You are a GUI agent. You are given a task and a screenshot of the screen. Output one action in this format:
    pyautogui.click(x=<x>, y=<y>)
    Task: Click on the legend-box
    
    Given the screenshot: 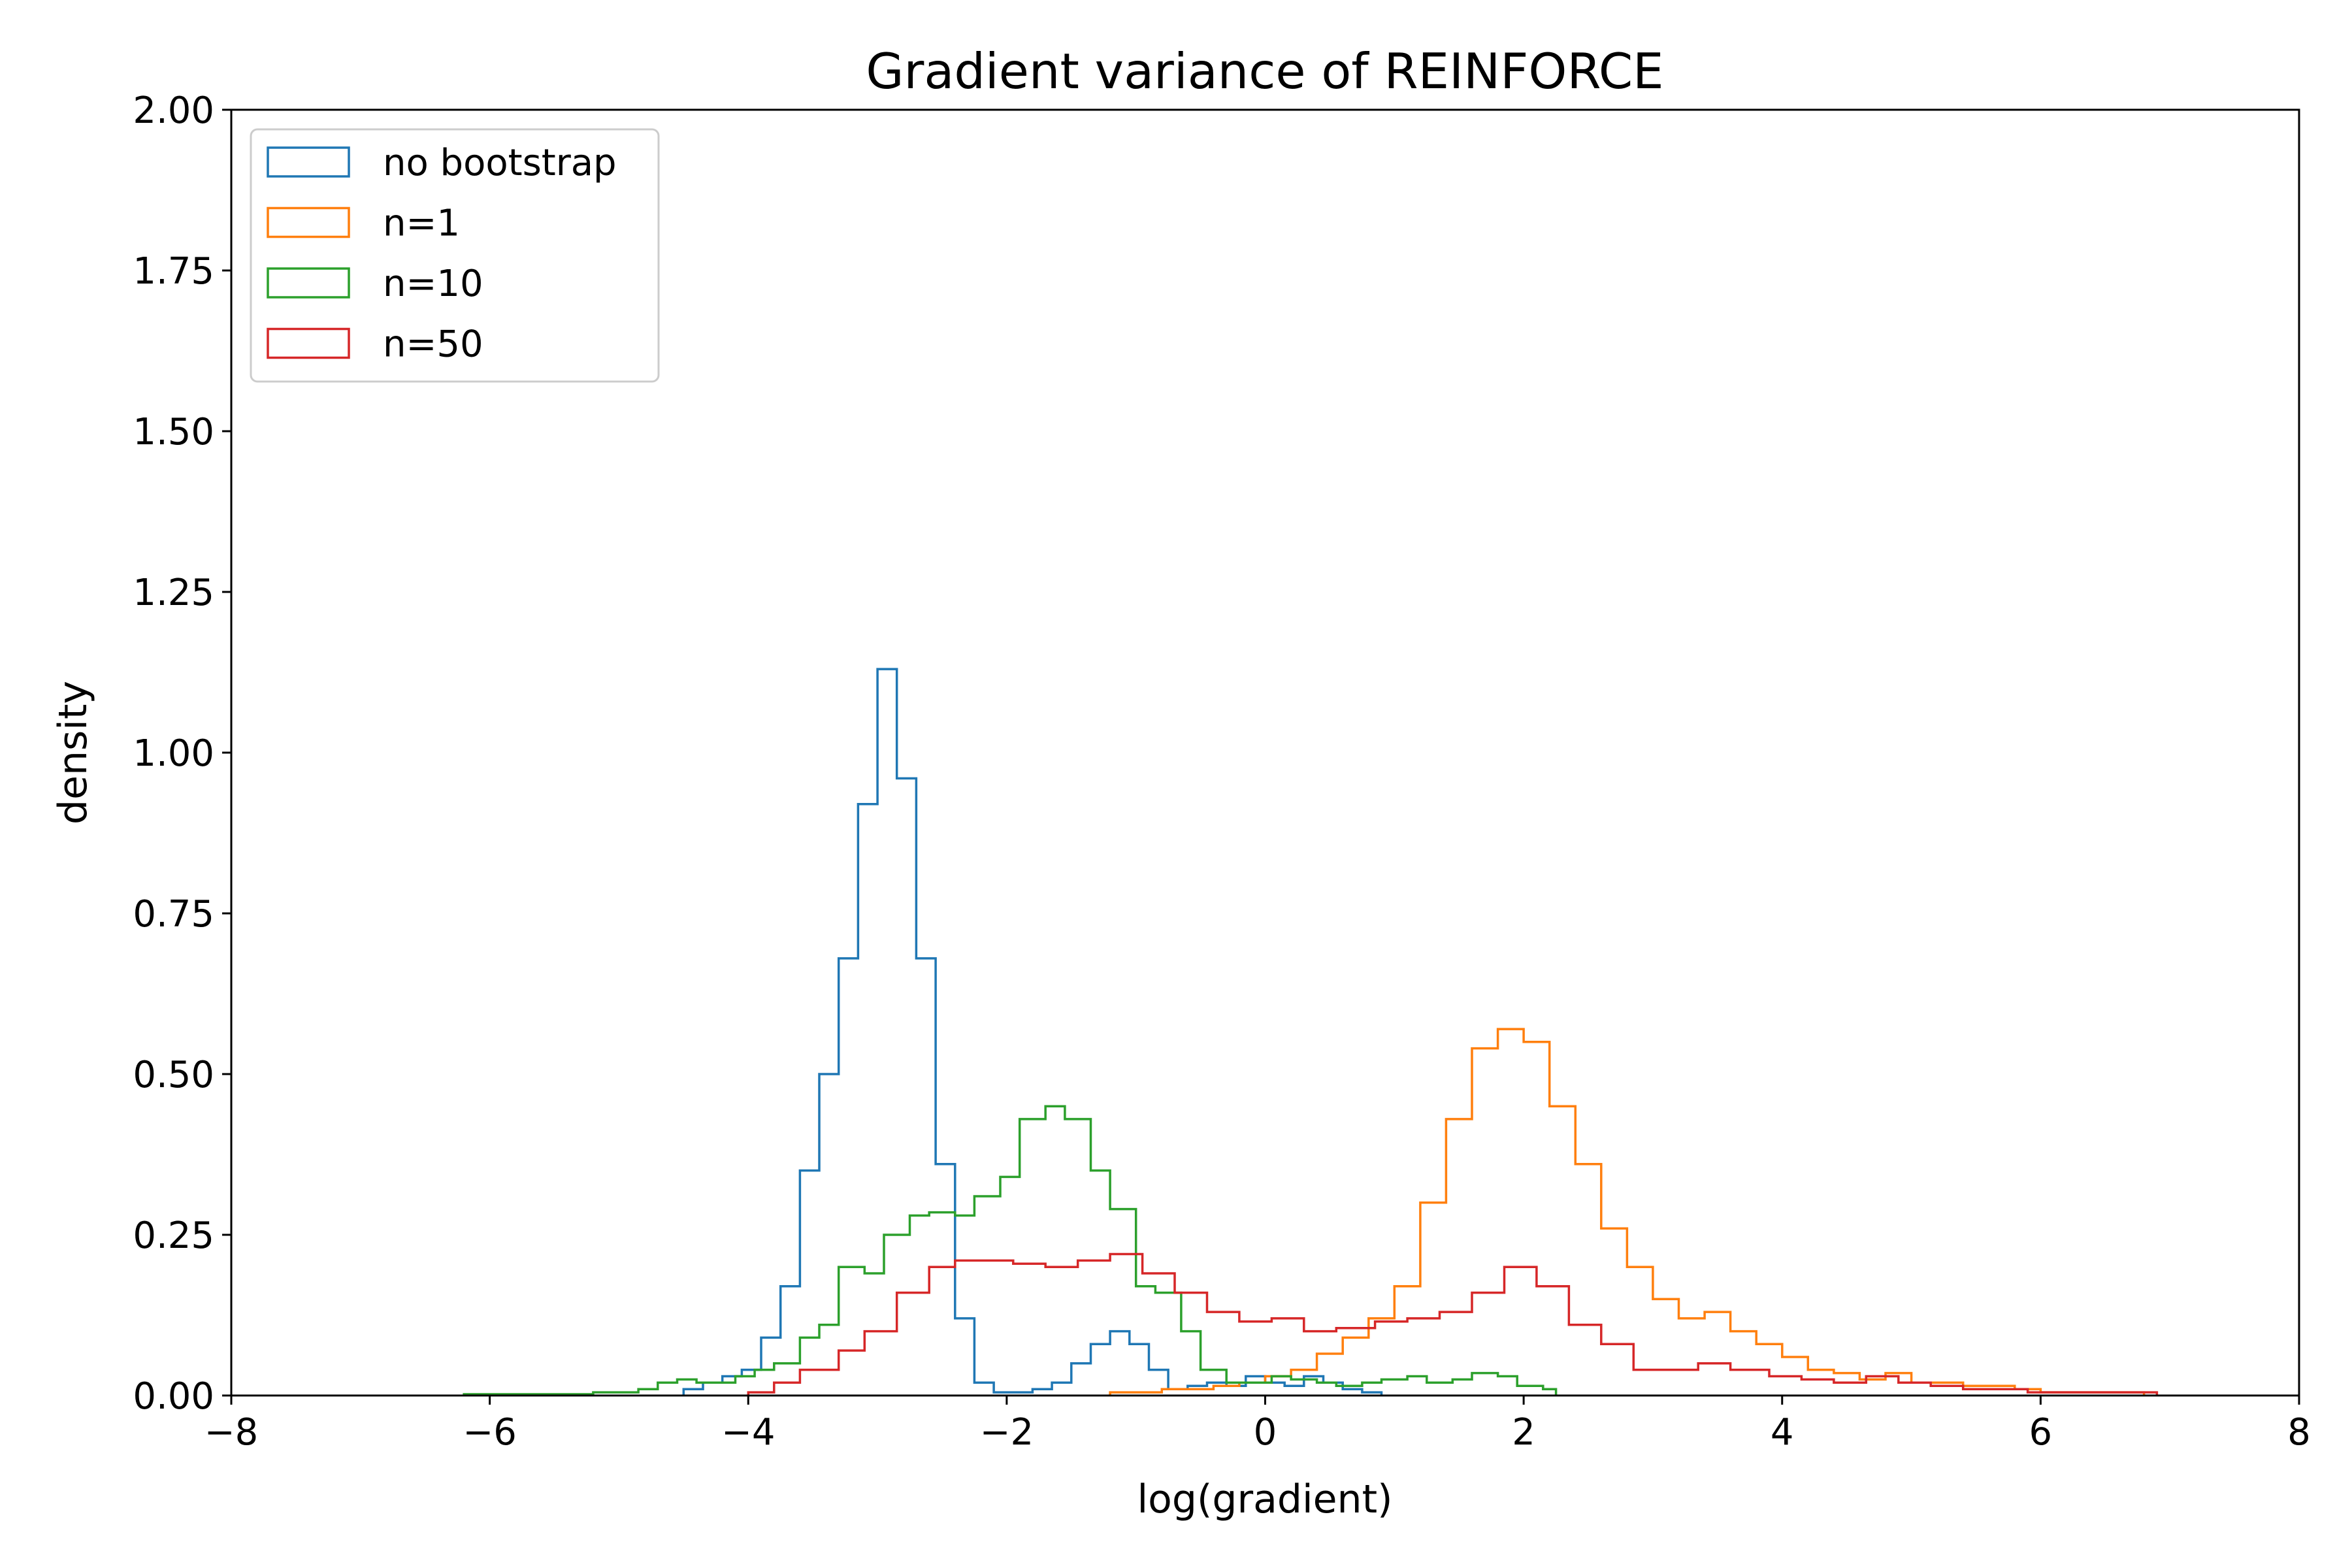 What is the action you would take?
    pyautogui.click(x=455, y=255)
    